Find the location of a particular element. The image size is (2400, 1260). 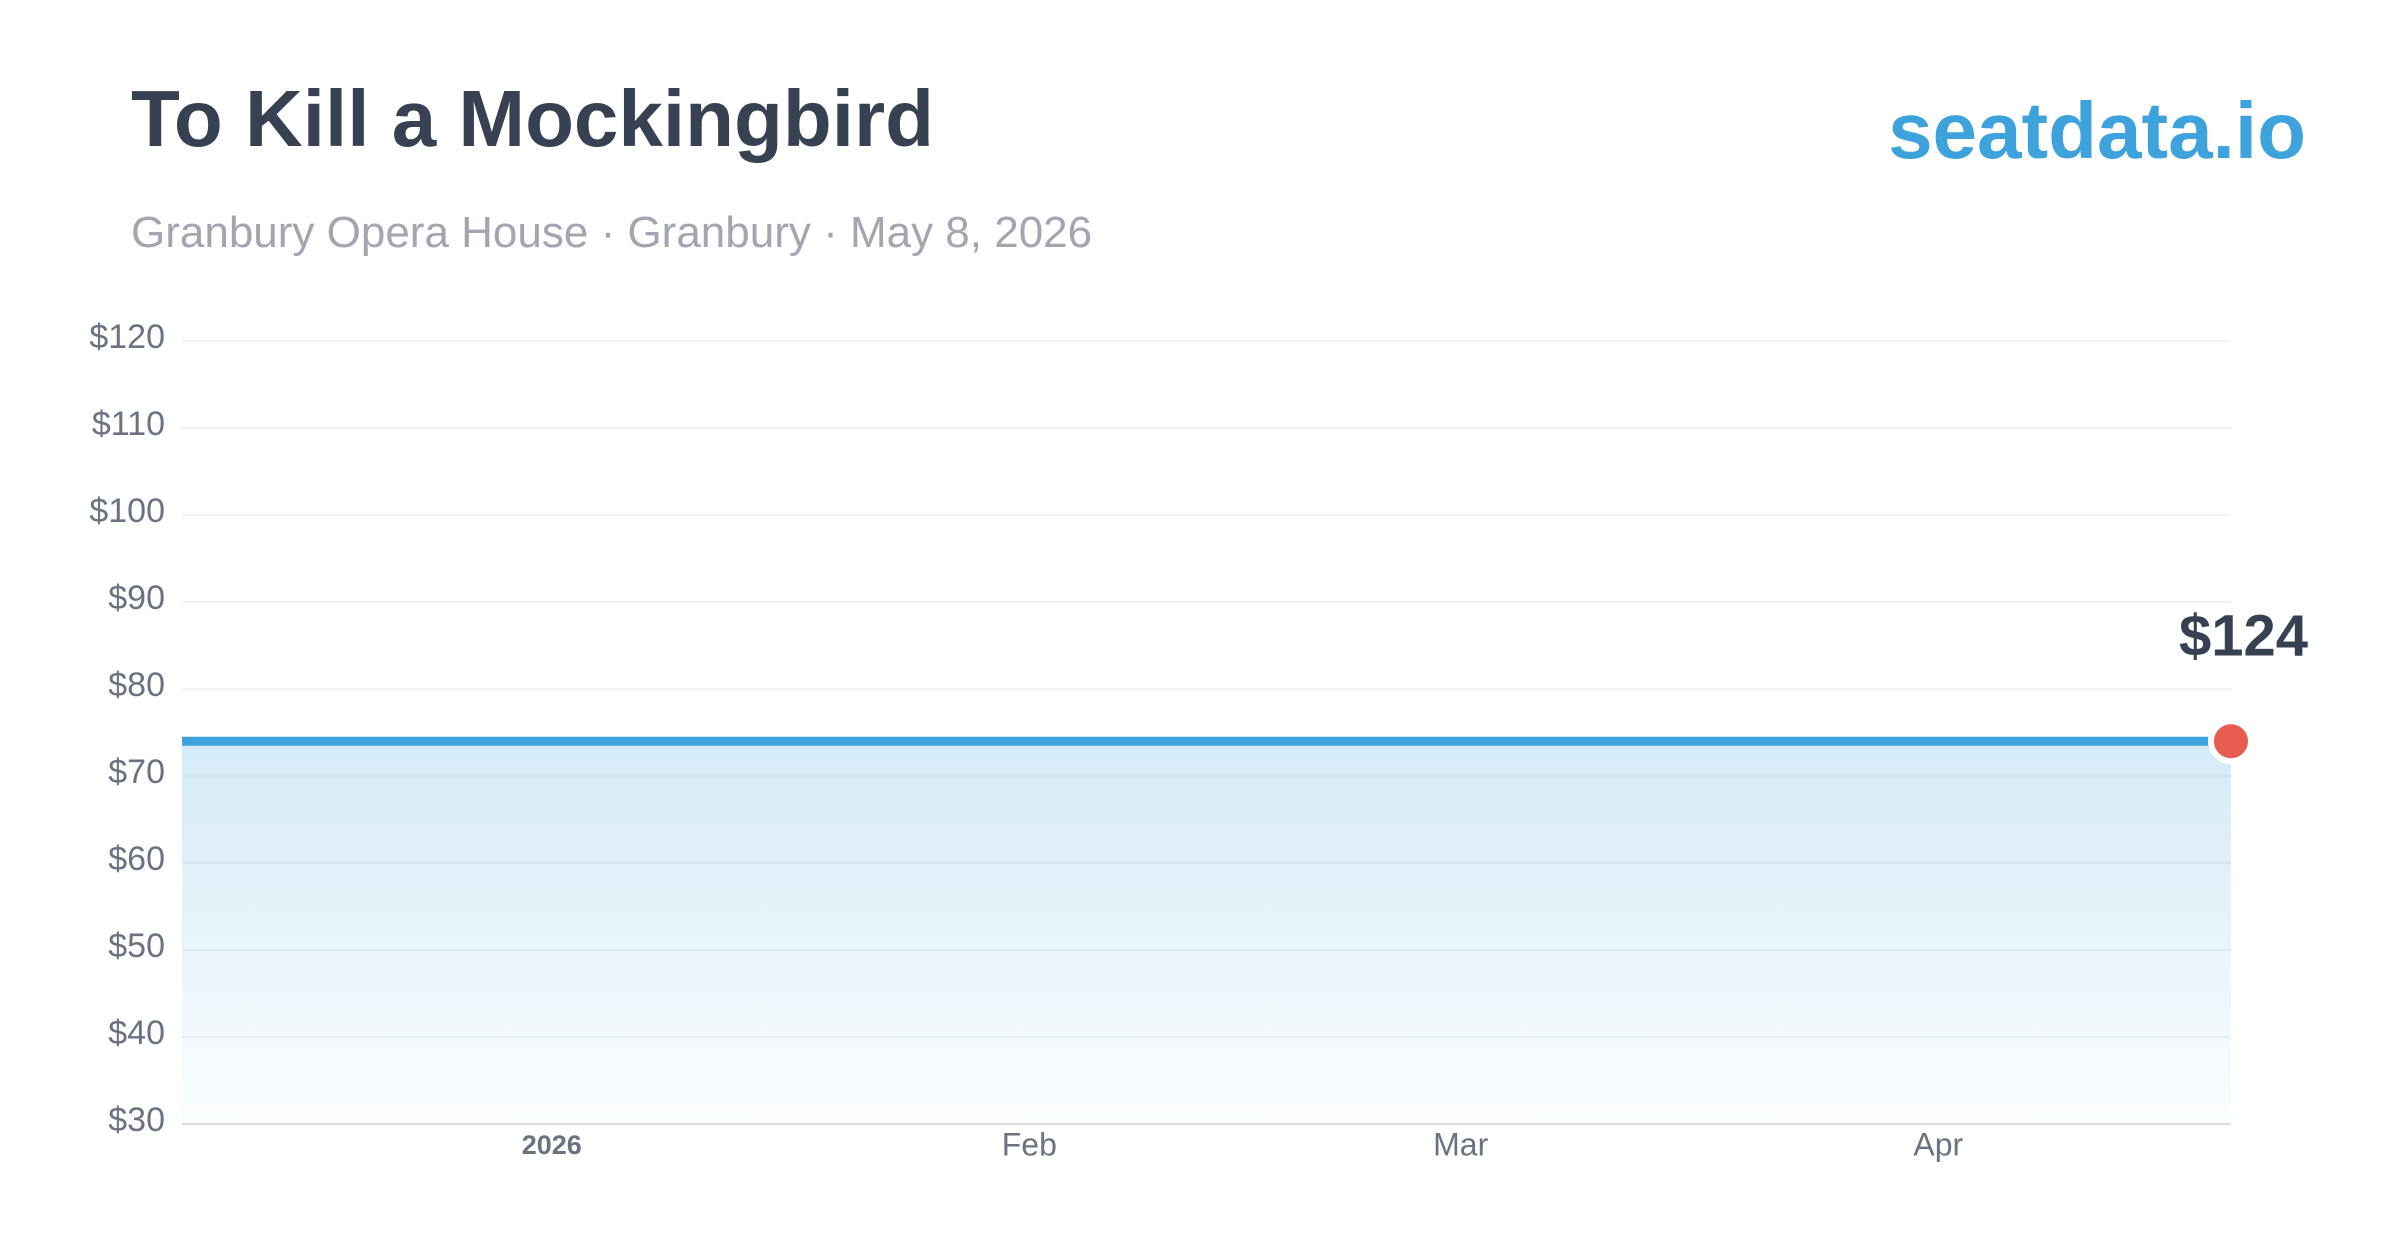

y-tick-label: $120 is located at coordinates (127, 337).